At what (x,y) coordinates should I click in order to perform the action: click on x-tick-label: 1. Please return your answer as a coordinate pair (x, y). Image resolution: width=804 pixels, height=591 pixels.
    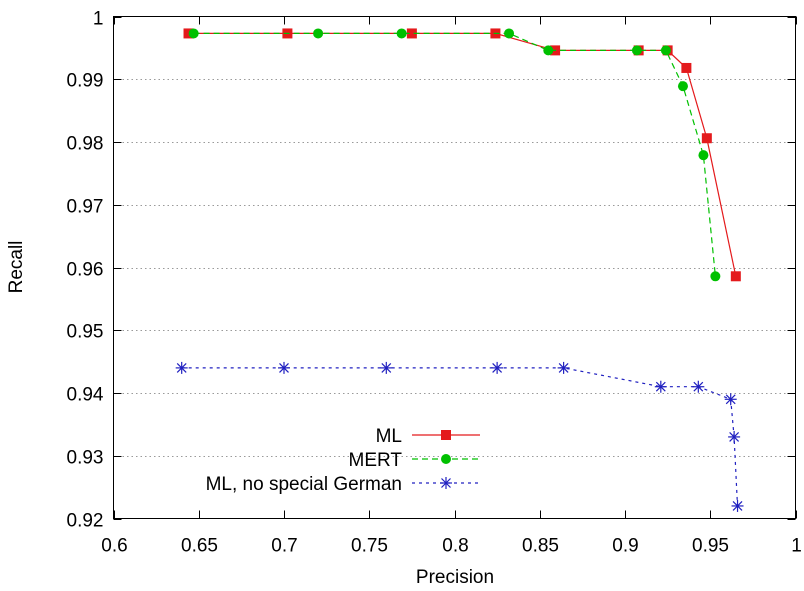
    Looking at the image, I should click on (796, 546).